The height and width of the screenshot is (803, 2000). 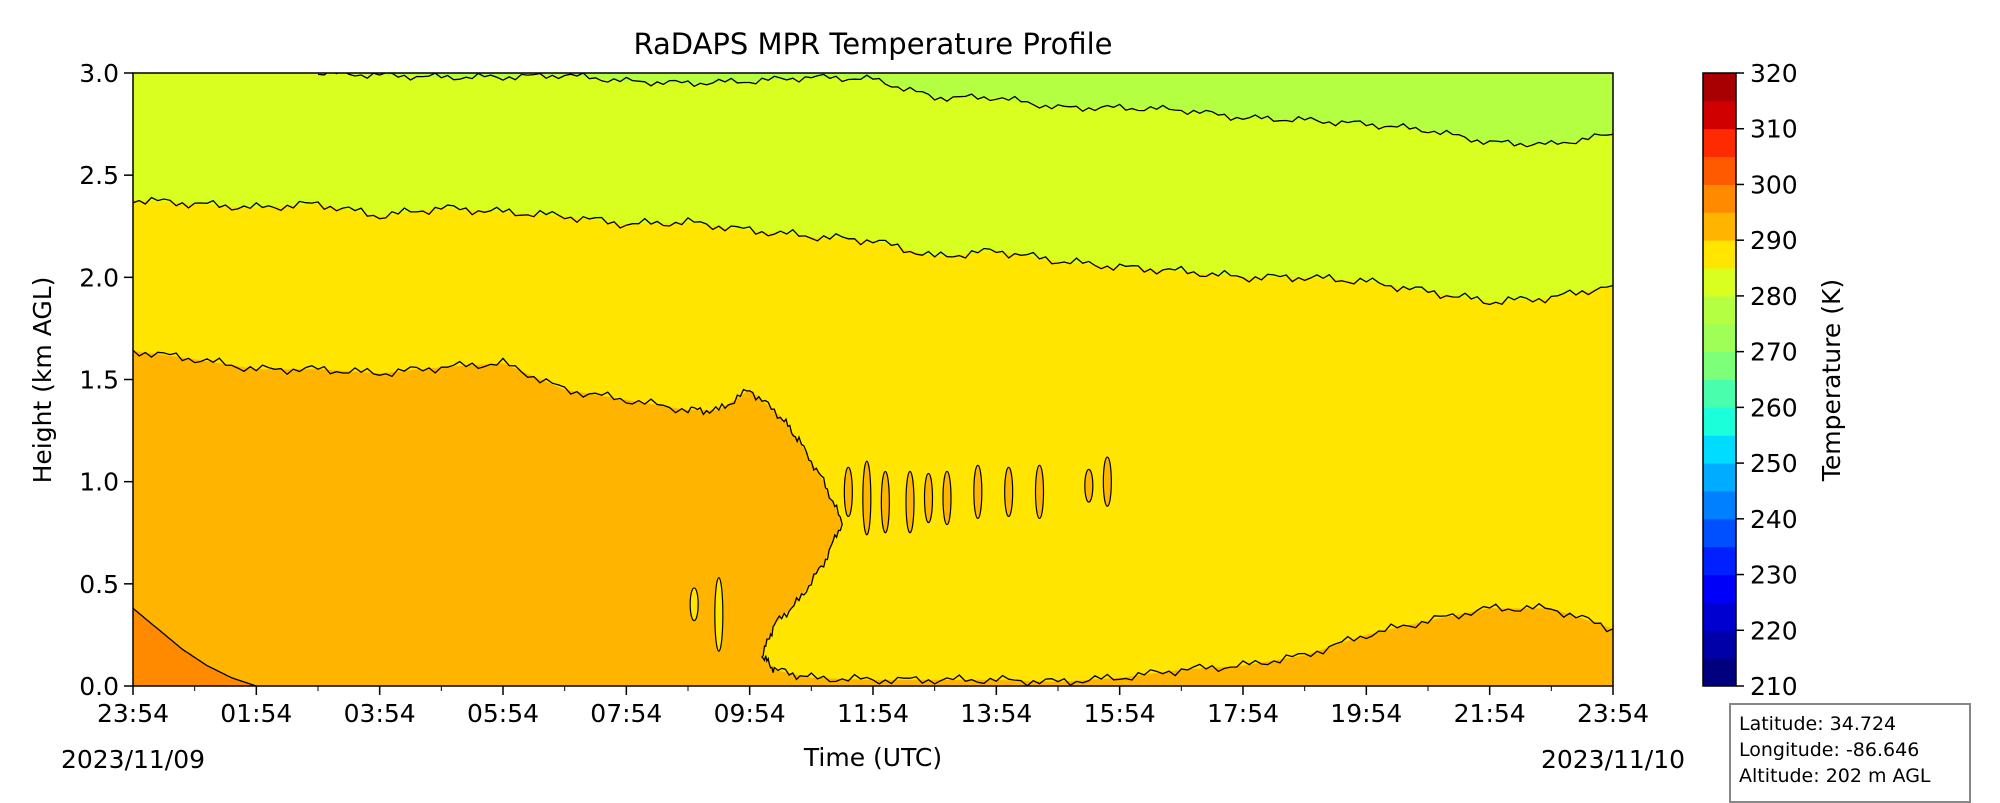 I want to click on y-tick-label: 1.0, so click(x=99, y=482).